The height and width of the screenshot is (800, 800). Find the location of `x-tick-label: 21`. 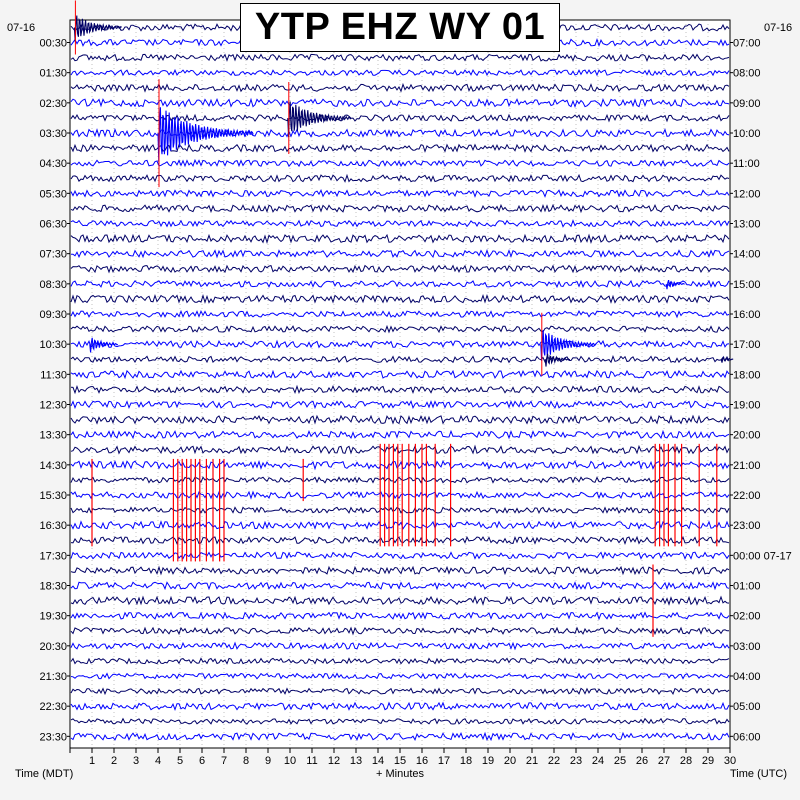

x-tick-label: 21 is located at coordinates (532, 761).